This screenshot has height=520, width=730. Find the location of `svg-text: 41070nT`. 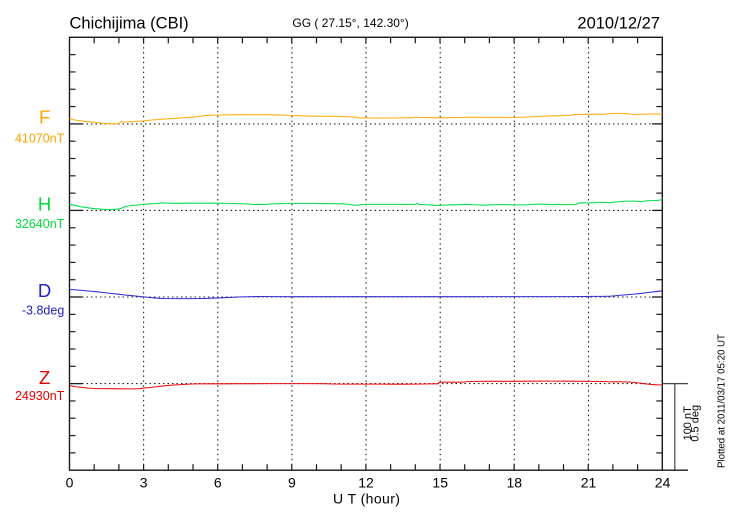

svg-text: 41070nT is located at coordinates (40, 138).